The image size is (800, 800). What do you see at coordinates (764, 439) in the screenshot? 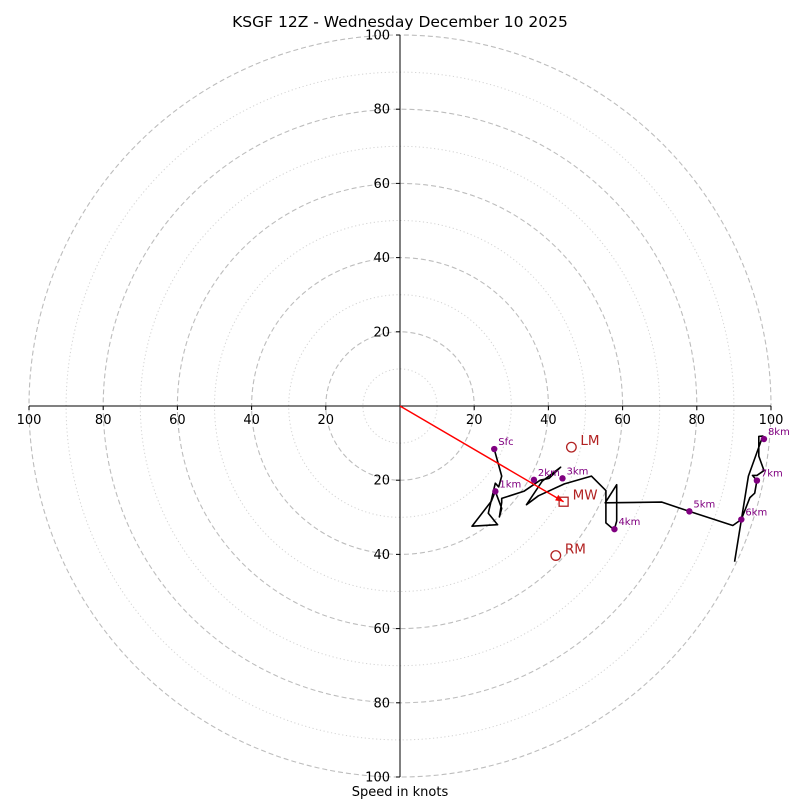
I see `height-marker-8km` at bounding box center [764, 439].